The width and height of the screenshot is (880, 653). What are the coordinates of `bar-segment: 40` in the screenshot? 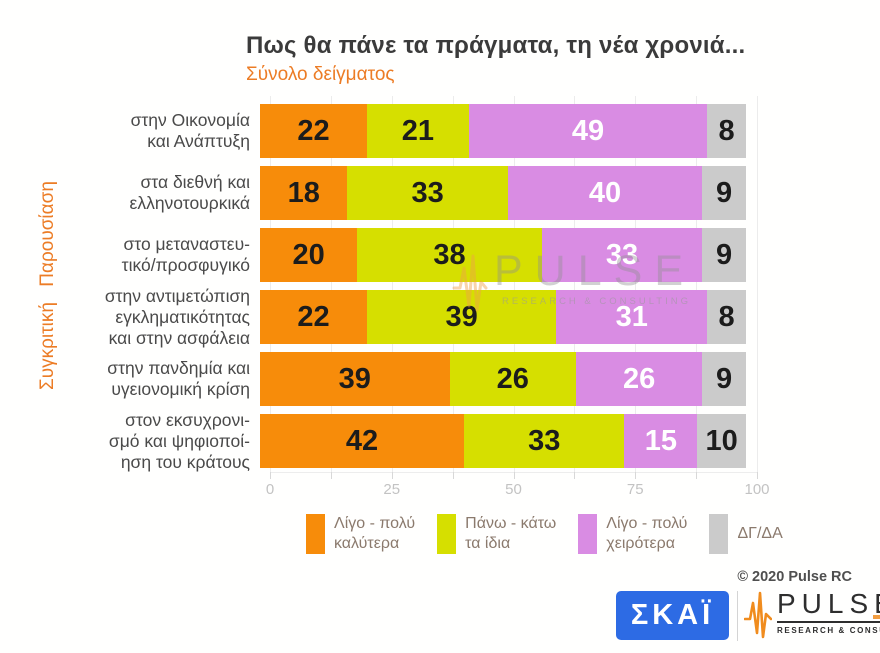 It's located at (605, 193).